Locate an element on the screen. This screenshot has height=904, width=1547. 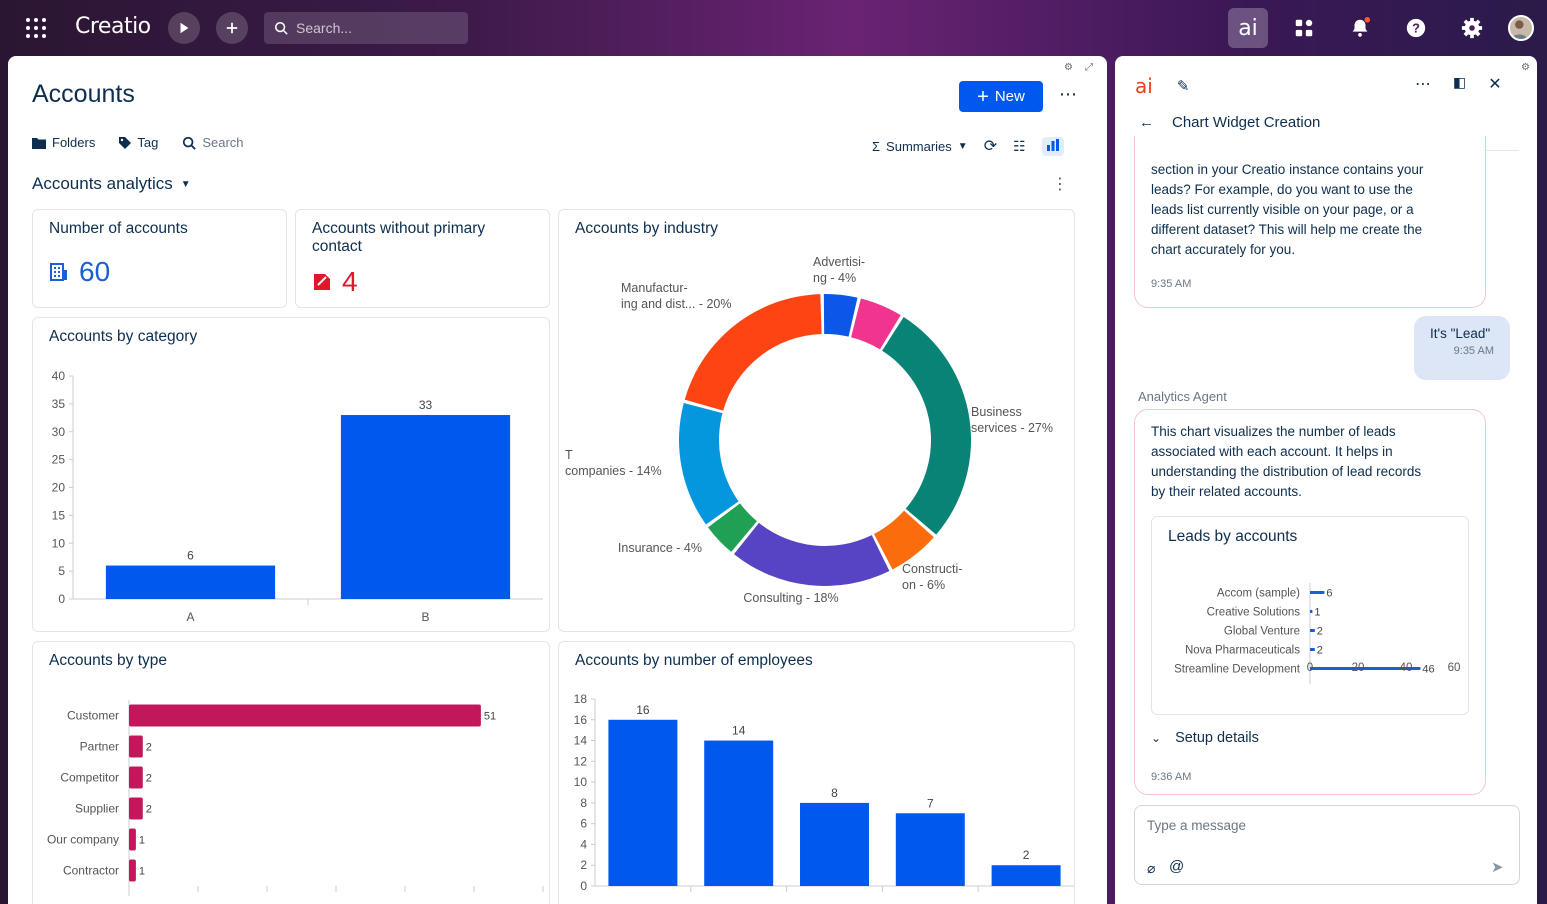
data-label: 2 is located at coordinates (1026, 855).